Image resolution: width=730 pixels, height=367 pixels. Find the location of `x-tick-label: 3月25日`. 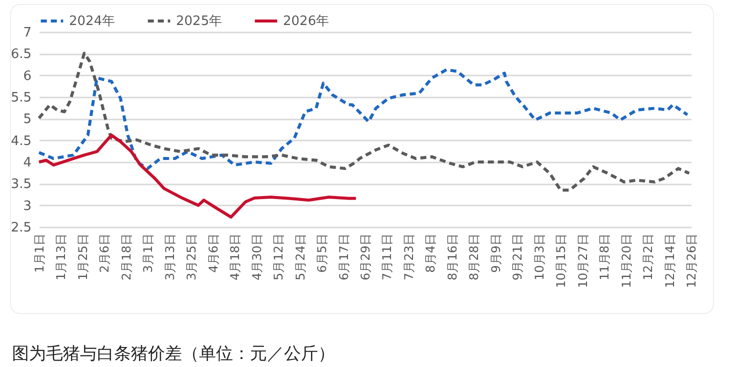

x-tick-label: 3月25日 is located at coordinates (191, 257).